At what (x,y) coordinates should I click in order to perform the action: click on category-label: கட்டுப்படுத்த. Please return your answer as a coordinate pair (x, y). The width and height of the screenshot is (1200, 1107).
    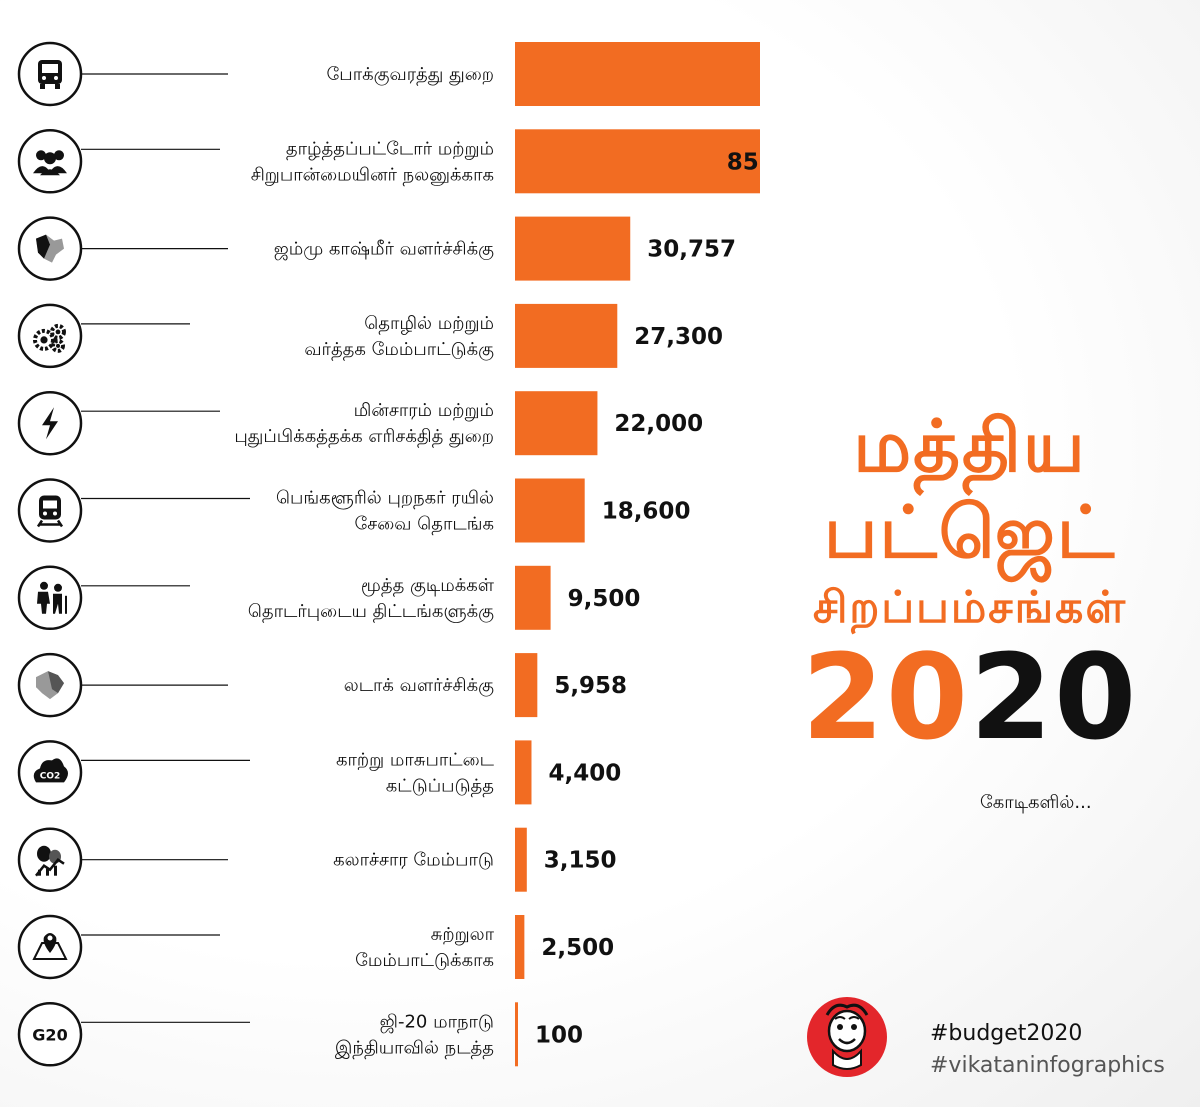
    Looking at the image, I should click on (440, 786).